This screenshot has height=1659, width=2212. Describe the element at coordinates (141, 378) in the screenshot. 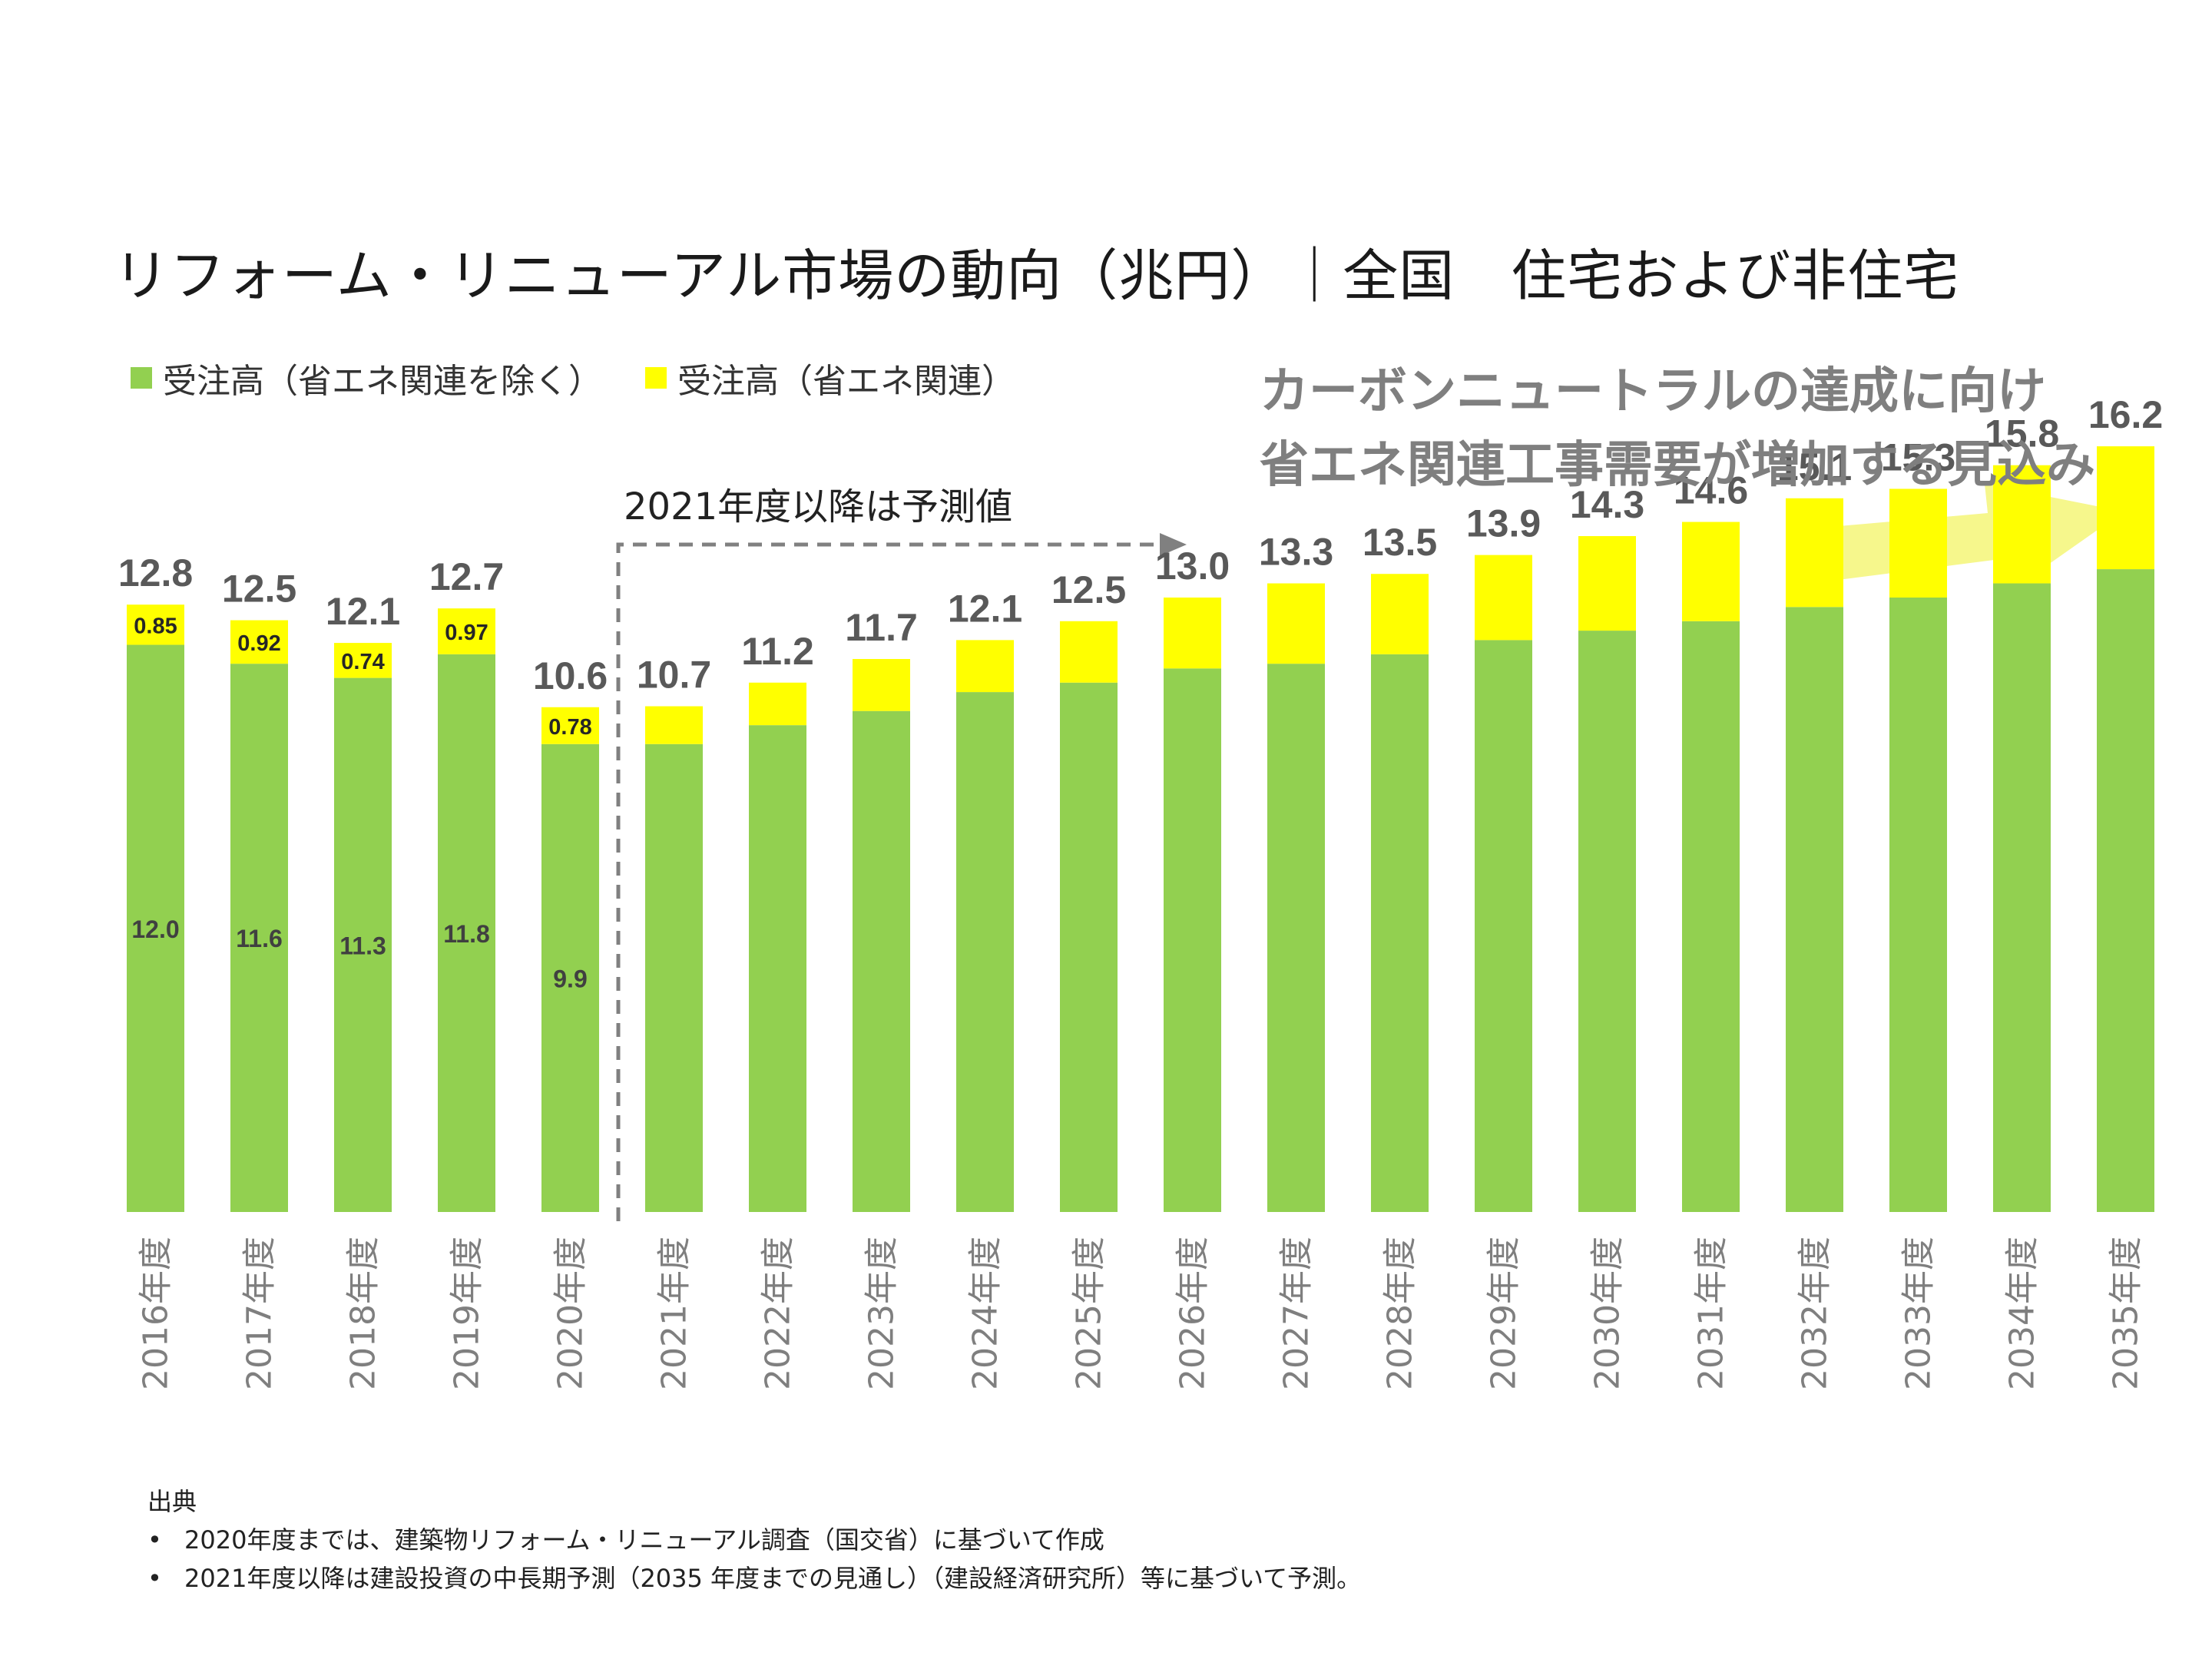

I see `legend-swatch-green` at that location.